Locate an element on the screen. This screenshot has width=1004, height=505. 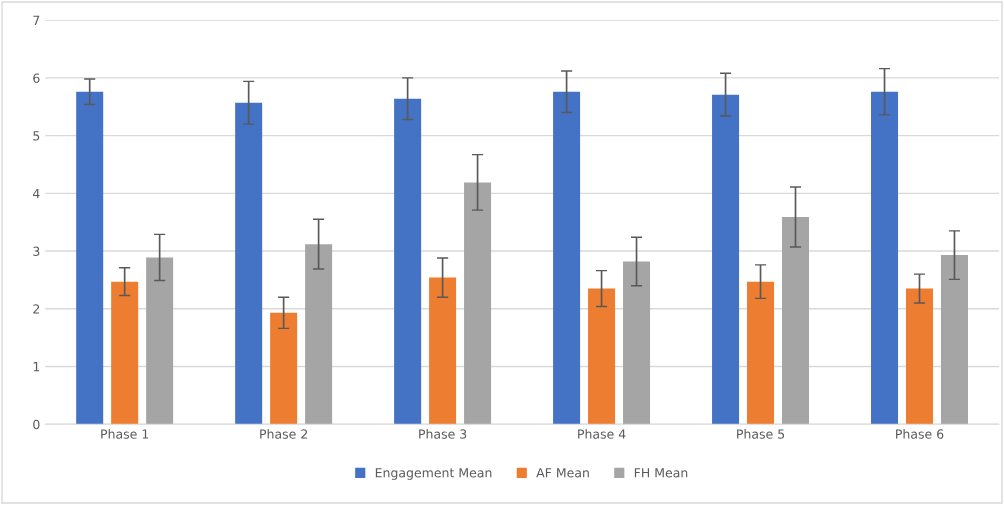
legend-label: FH Mean is located at coordinates (661, 473).